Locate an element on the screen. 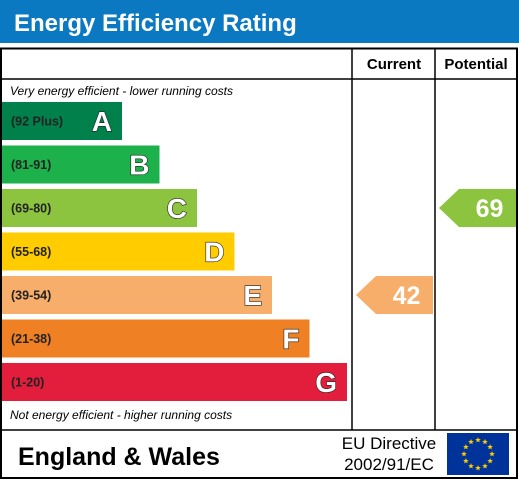 The image size is (519, 480). region-label: England & Wales is located at coordinates (119, 457).